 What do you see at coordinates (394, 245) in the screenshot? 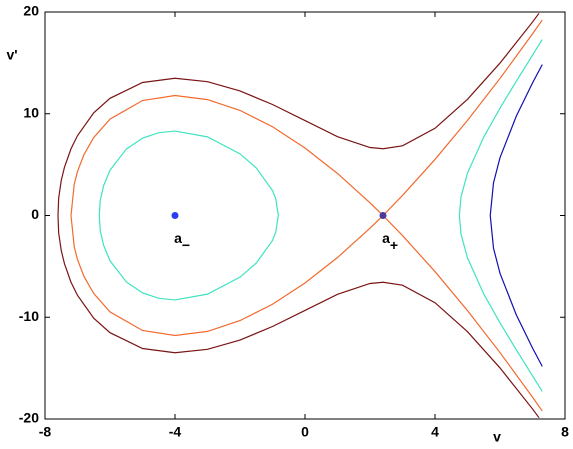
I see `point-label-subscript: +` at bounding box center [394, 245].